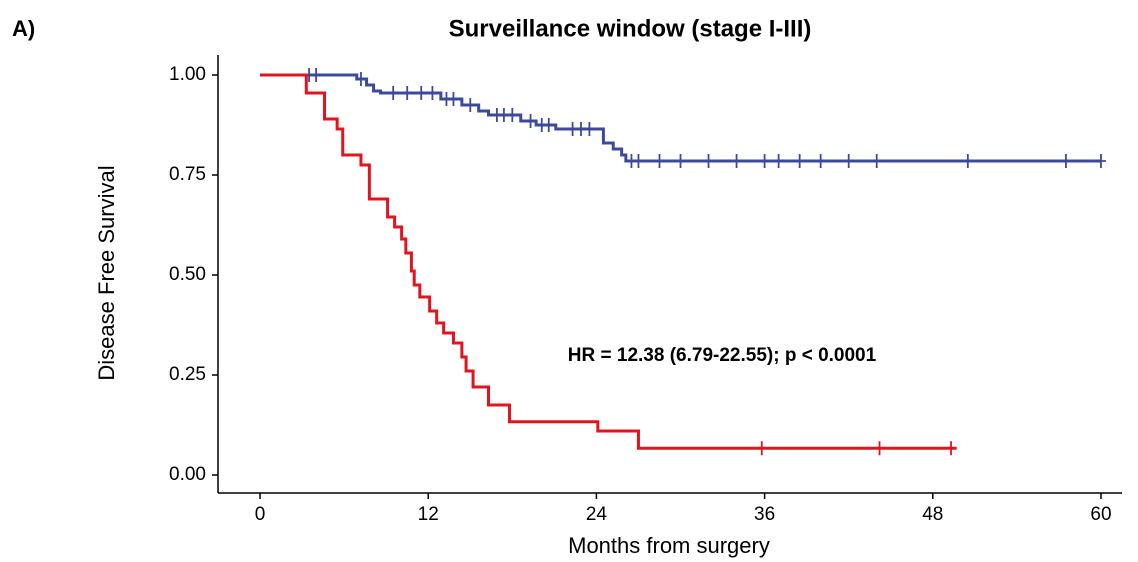 Image resolution: width=1138 pixels, height=562 pixels. What do you see at coordinates (260, 514) in the screenshot?
I see `x-tick-label: 0` at bounding box center [260, 514].